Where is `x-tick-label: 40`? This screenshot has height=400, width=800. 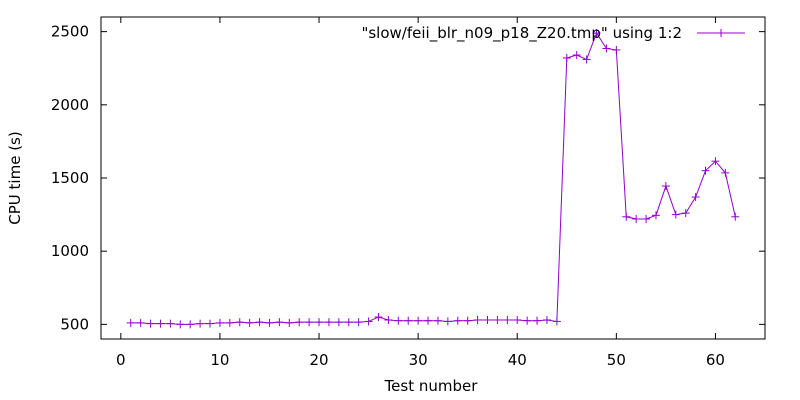
x-tick-label: 40 is located at coordinates (517, 360).